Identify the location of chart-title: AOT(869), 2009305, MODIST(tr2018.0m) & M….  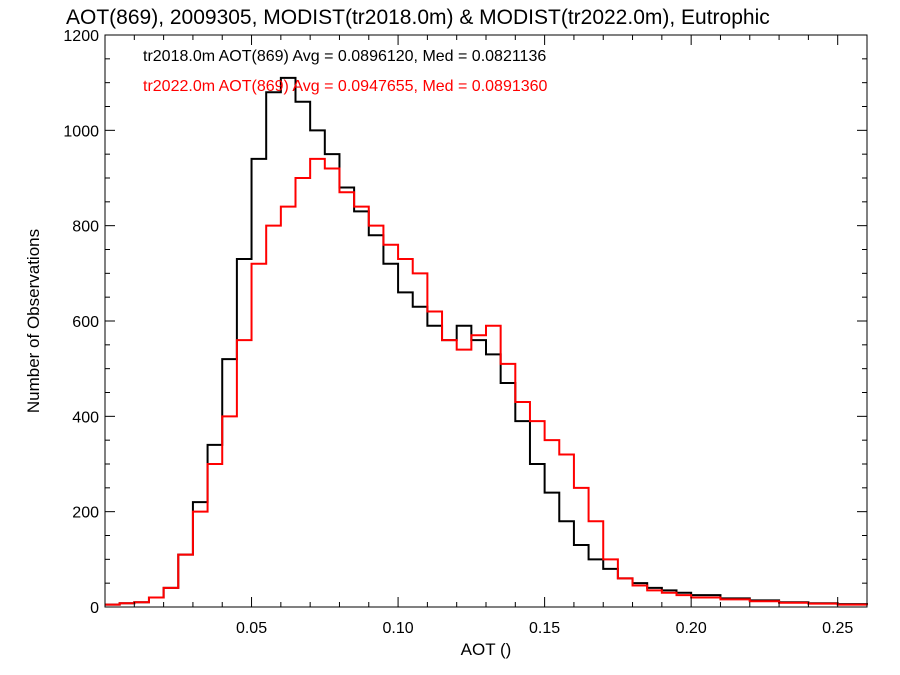
(418, 17).